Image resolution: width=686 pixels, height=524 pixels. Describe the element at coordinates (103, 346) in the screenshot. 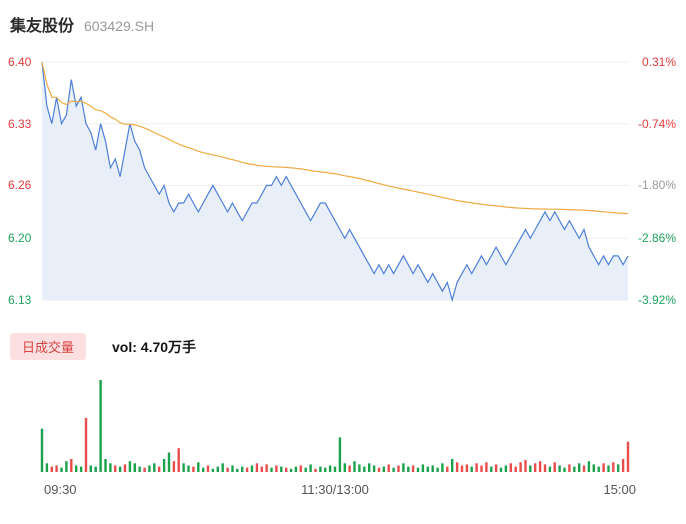

I see `volume-header: 日成交量 vol: 4.70万手` at that location.